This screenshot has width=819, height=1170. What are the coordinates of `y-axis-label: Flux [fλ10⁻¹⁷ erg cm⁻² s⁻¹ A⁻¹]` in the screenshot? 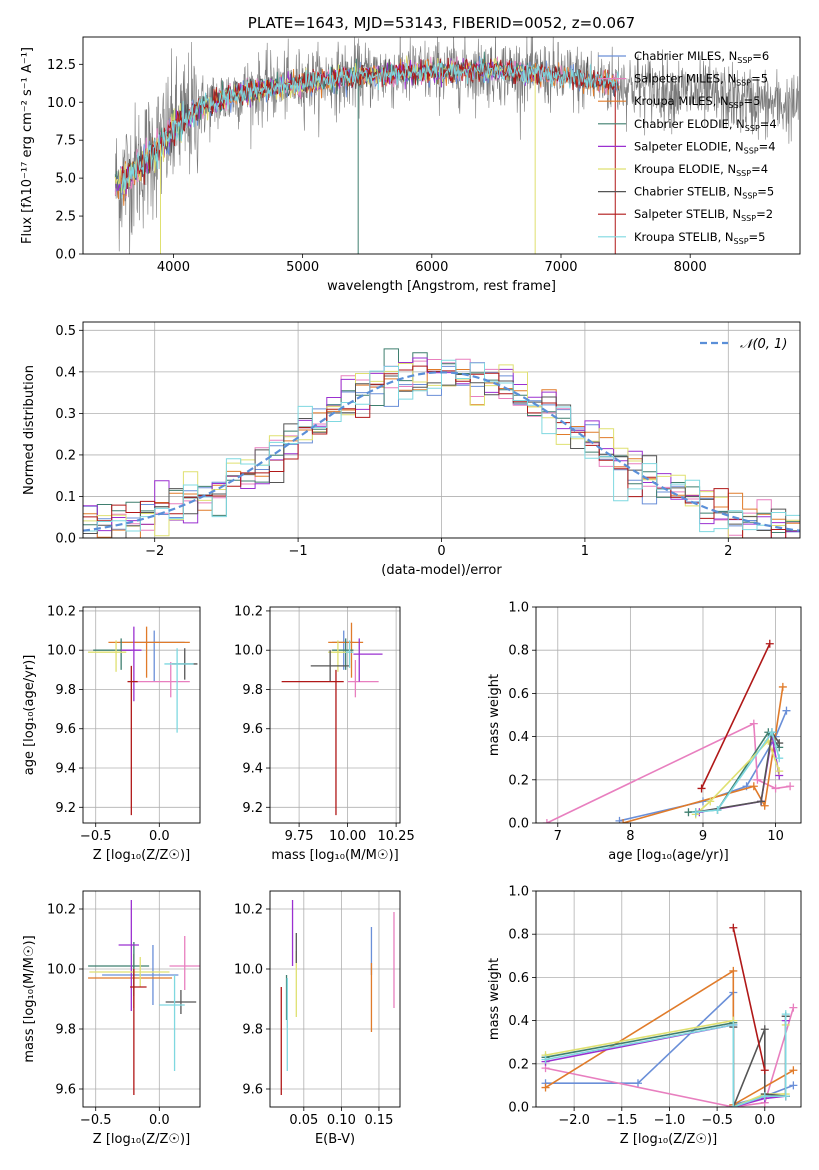 It's located at (27, 145).